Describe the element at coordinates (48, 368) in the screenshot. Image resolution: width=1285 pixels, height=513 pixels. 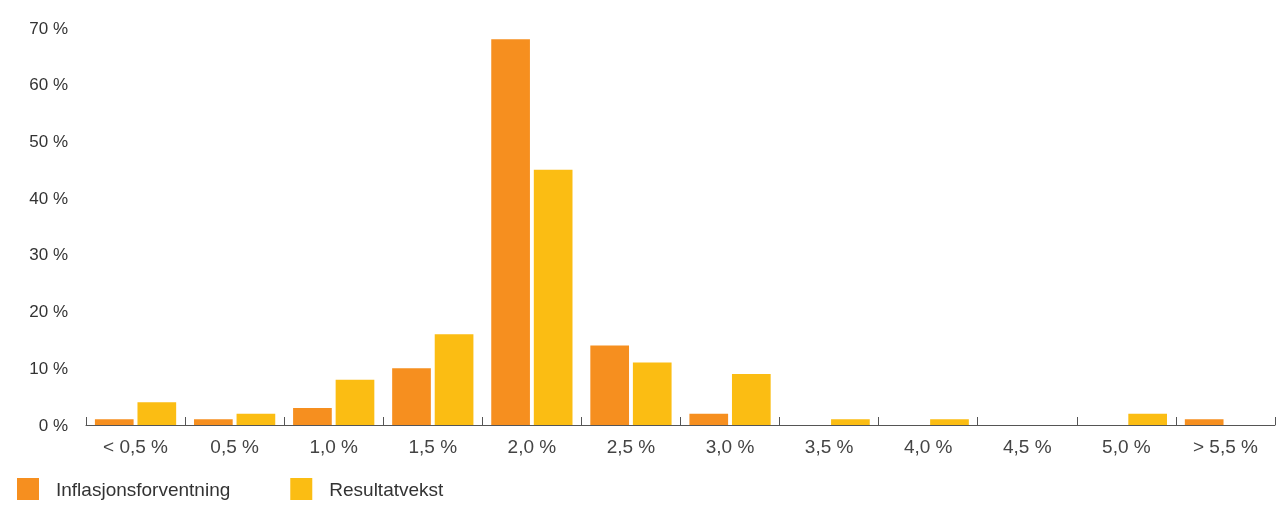
I see `y-tick-label: 10 %` at that location.